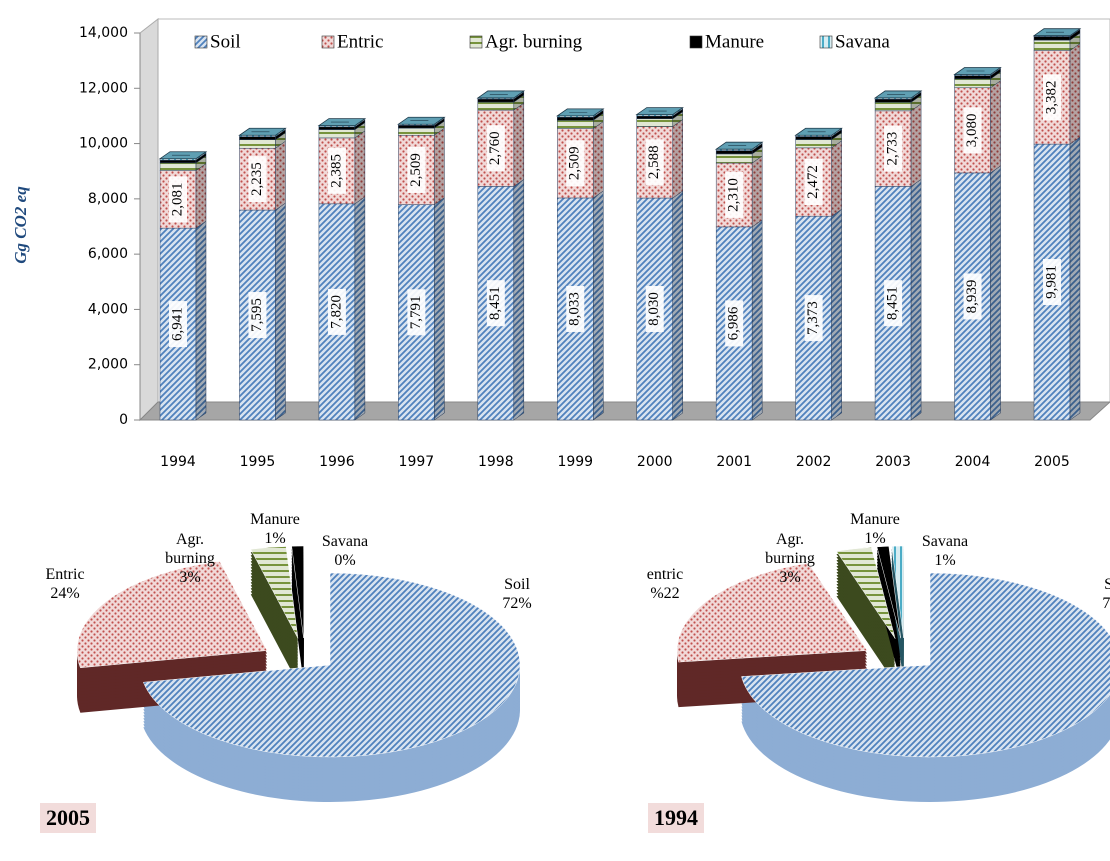 The width and height of the screenshot is (1110, 861). I want to click on y-tick-label: 0, so click(123, 420).